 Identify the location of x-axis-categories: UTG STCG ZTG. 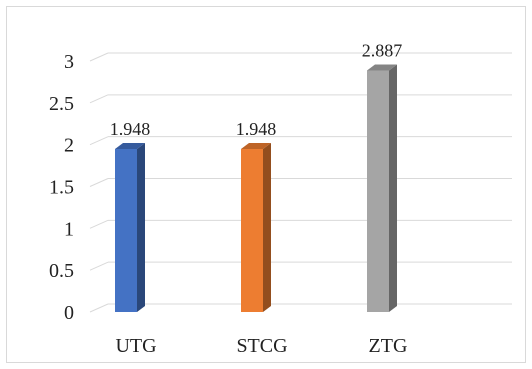
(261, 346).